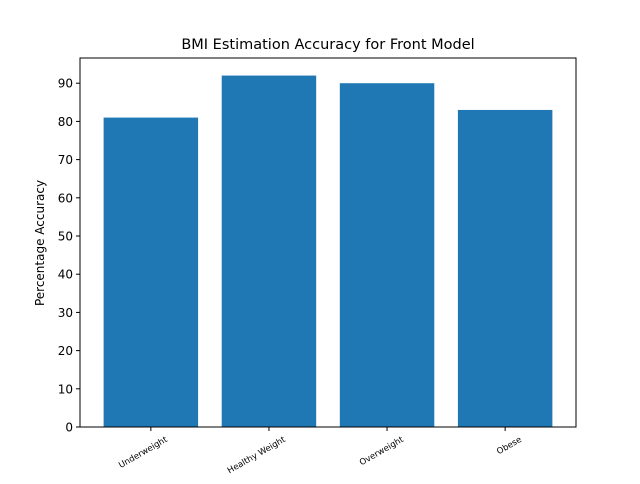  I want to click on y-tick-label: 40, so click(65, 275).